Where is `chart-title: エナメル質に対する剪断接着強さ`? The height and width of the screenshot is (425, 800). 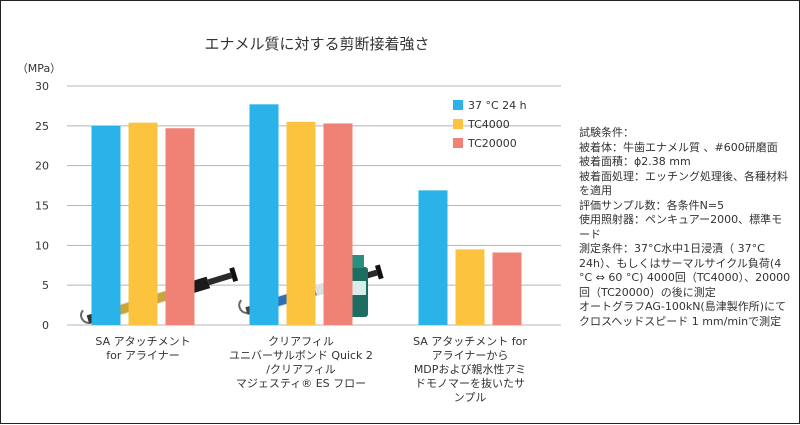
chart-title: エナメル質に対する剪断接着強さ is located at coordinates (316, 44).